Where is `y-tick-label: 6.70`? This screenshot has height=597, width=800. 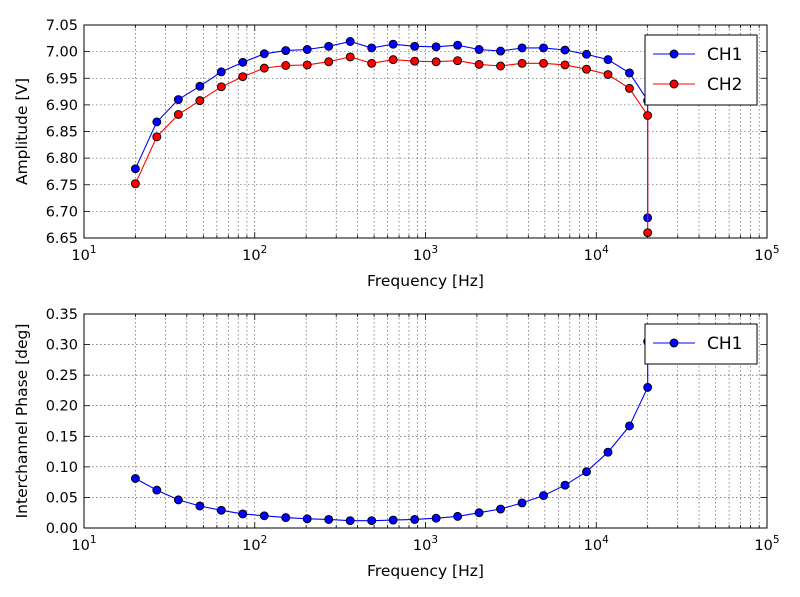 y-tick-label: 6.70 is located at coordinates (62, 212).